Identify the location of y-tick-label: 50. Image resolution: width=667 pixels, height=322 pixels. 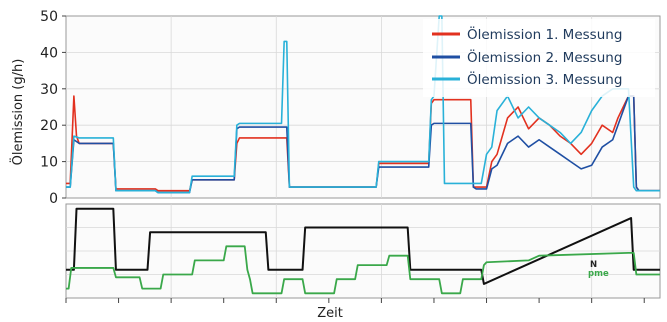
(49, 17).